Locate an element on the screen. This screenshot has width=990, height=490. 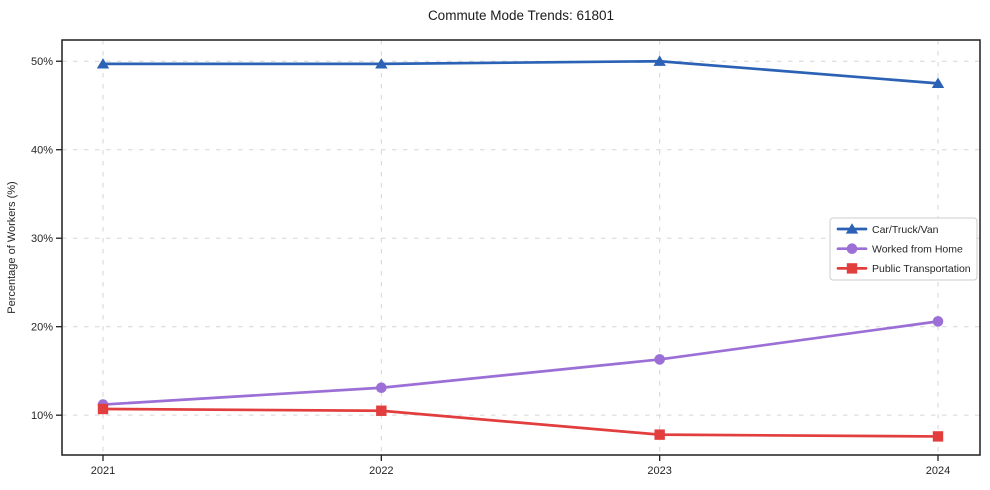
y-tick-label: 30% is located at coordinates (42, 239).